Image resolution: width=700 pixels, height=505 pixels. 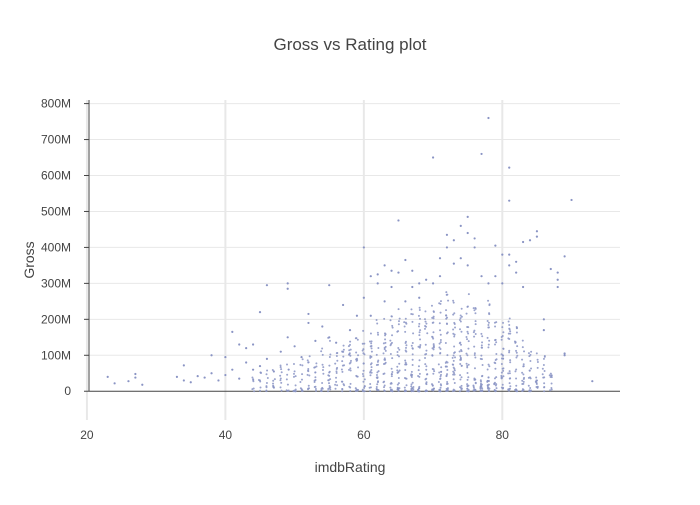 What do you see at coordinates (503, 435) in the screenshot?
I see `x-tick-label: 80` at bounding box center [503, 435].